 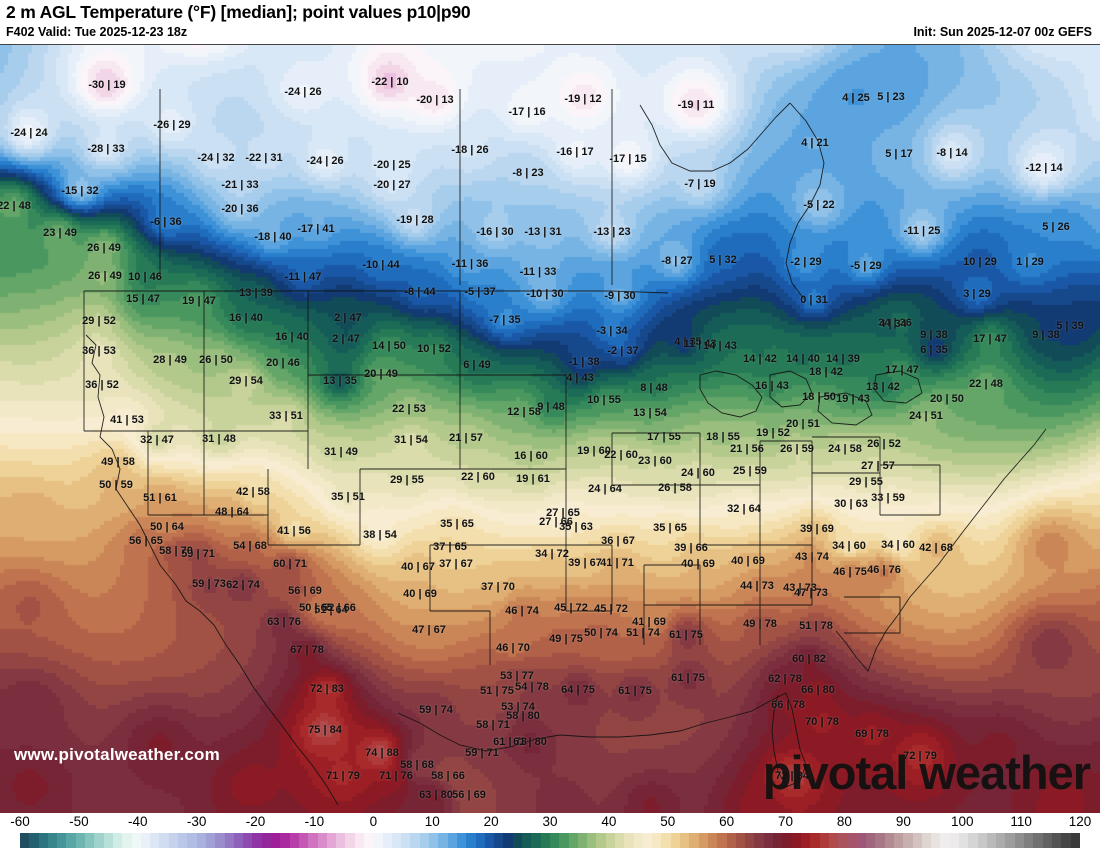 What do you see at coordinates (1030, 262) in the screenshot?
I see `point-value-label: 1 | 29` at bounding box center [1030, 262].